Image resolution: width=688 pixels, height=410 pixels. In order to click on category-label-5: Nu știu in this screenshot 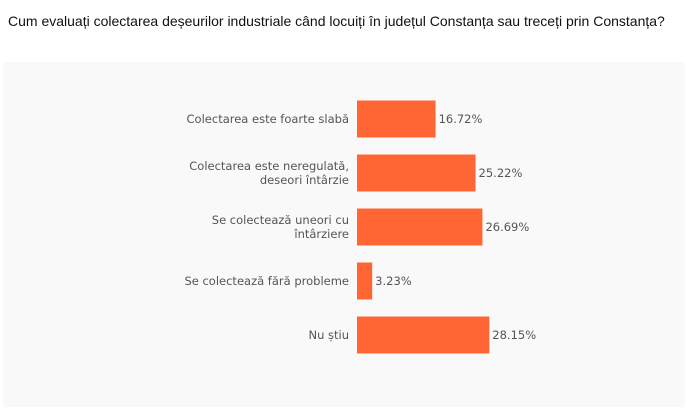, I will do `click(328, 335)`.